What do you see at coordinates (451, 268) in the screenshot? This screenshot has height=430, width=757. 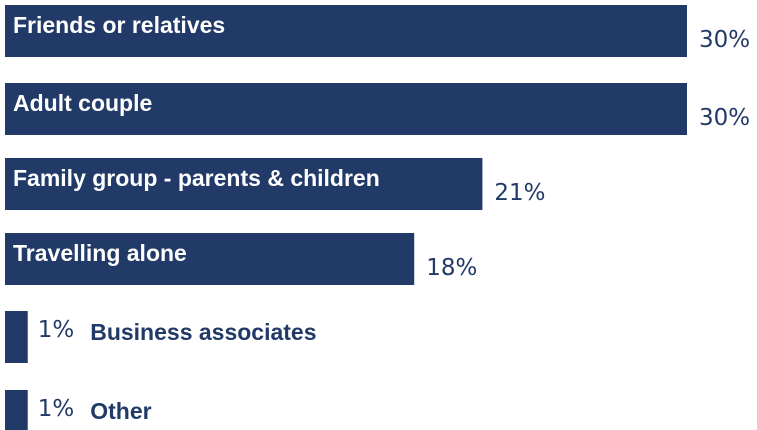 I see `value-label-travelling-alone: 18%` at bounding box center [451, 268].